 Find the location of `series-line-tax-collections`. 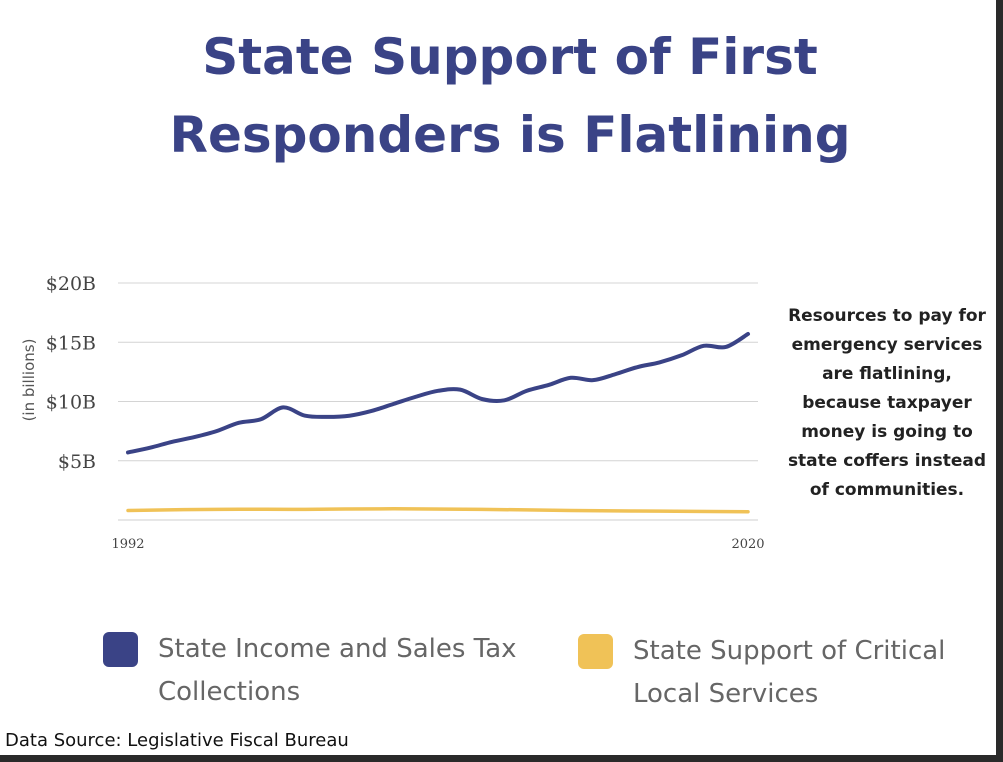

series-line-tax-collections is located at coordinates (438, 393).